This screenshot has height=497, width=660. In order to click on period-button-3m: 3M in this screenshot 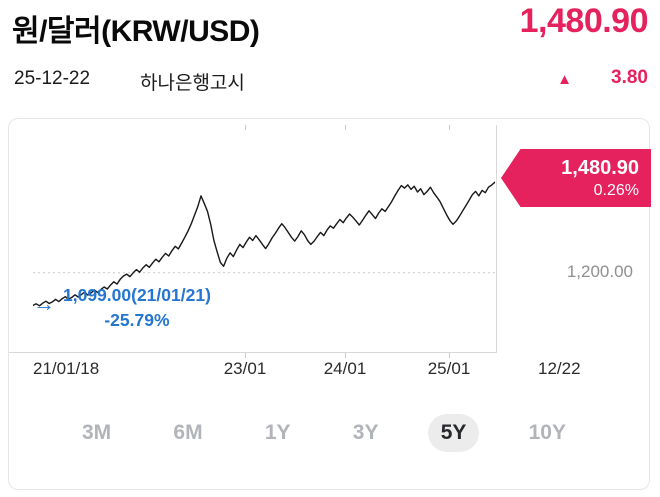, I will do `click(96, 433)`.